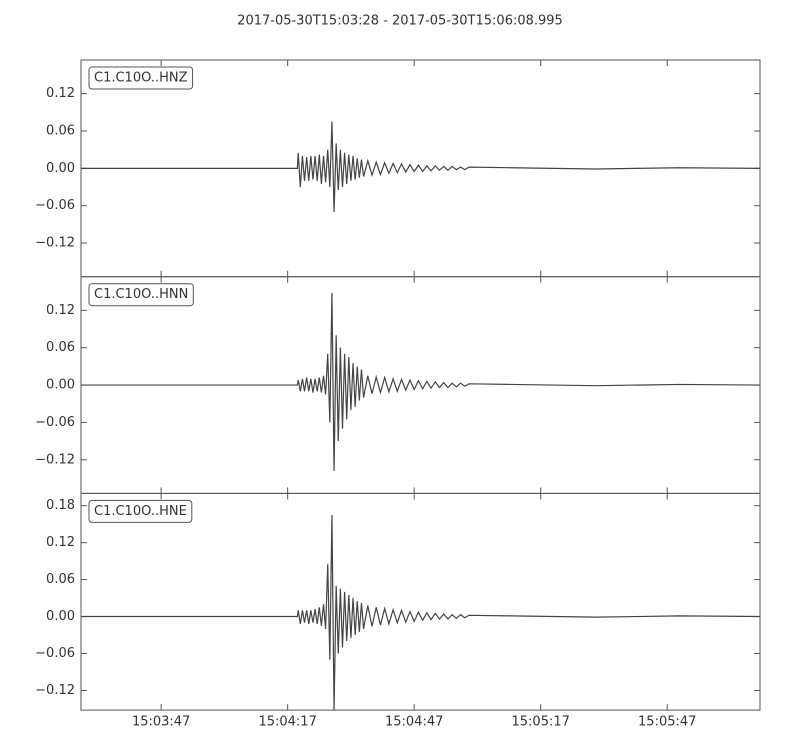  I want to click on x-tick-label: 15:05:47, so click(667, 722).